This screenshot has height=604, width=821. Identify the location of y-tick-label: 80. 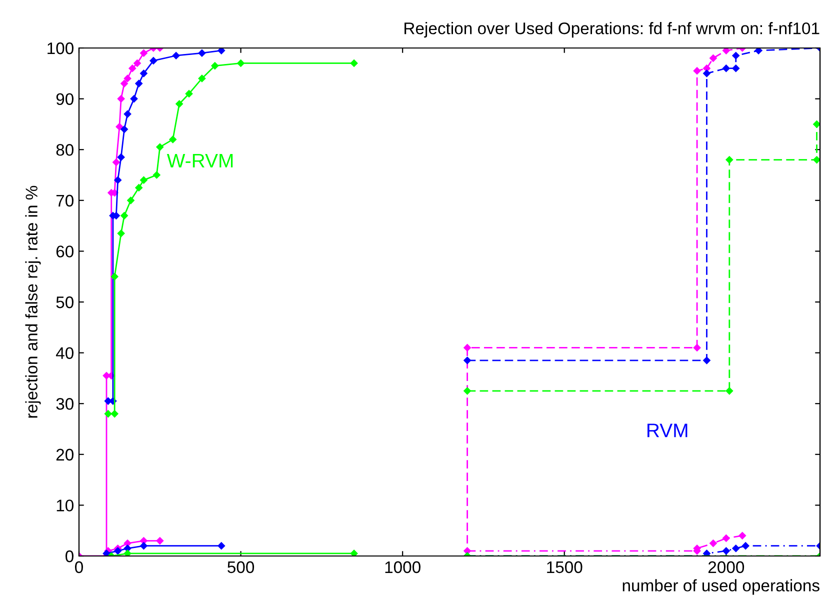
(65, 150).